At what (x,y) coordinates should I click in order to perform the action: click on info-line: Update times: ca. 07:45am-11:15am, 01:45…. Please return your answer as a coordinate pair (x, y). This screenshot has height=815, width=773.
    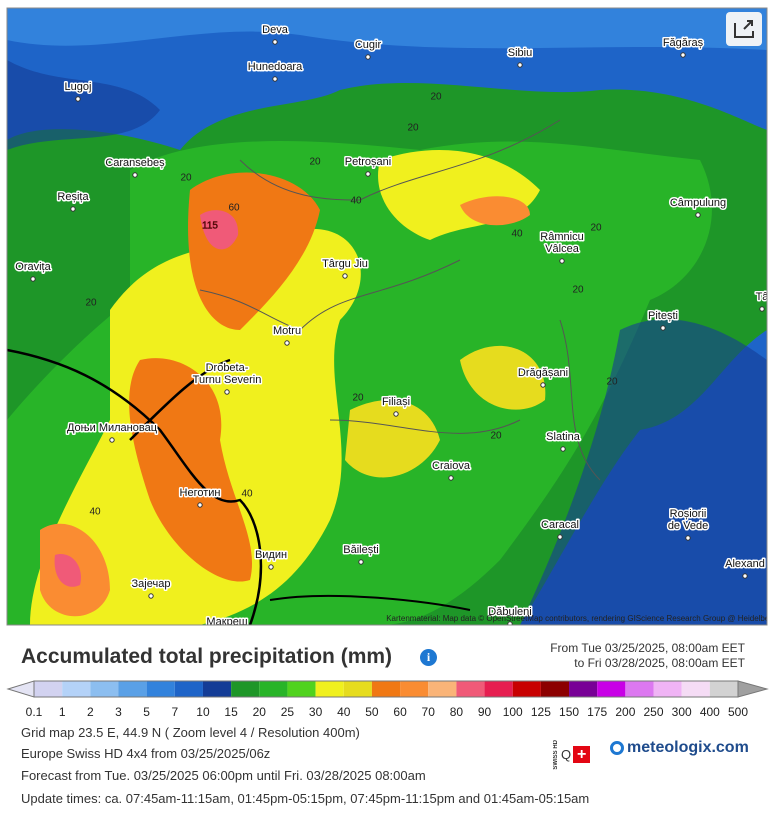
    Looking at the image, I should click on (305, 798).